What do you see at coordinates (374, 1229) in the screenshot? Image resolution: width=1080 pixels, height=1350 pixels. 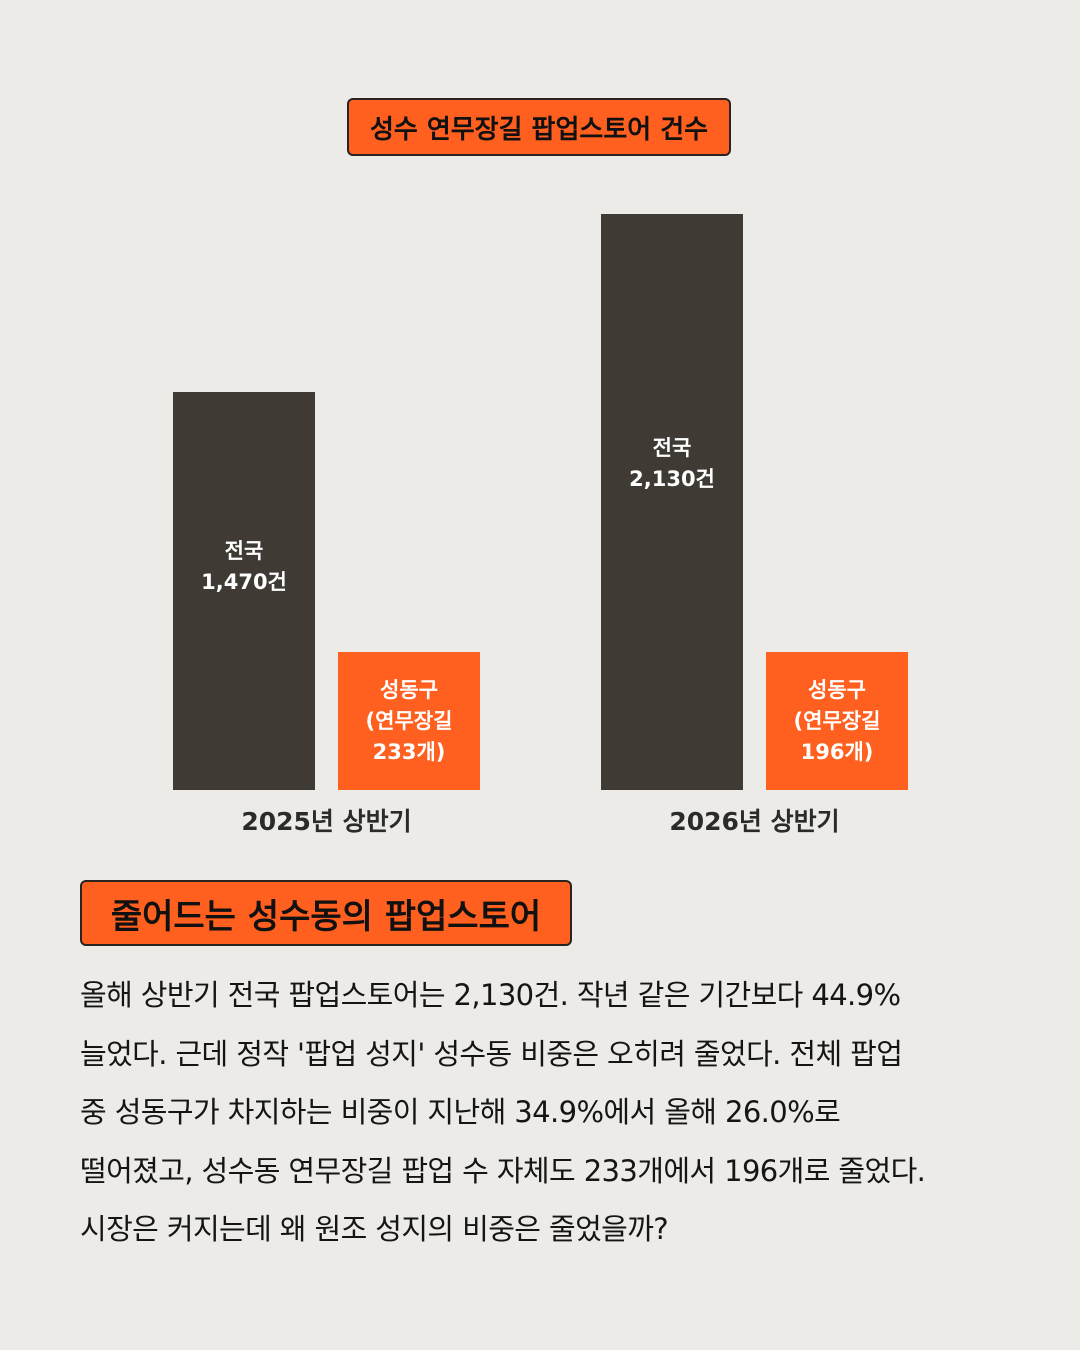 I see `body-line: 시장은 커지는데 왜 원조 성지의 비중은 줄었을까?` at bounding box center [374, 1229].